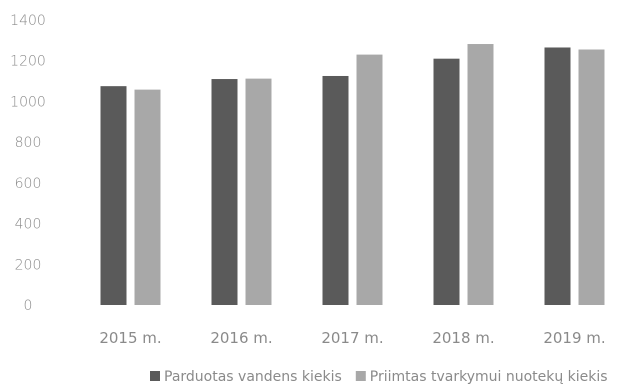 The height and width of the screenshot is (391, 644). Describe the element at coordinates (28, 225) in the screenshot. I see `y-tick-label: 400` at that location.